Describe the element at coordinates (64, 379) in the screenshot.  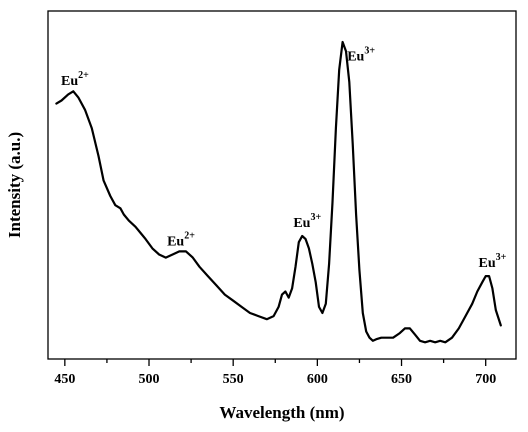
I see `x-tick-label: 450` at that location.